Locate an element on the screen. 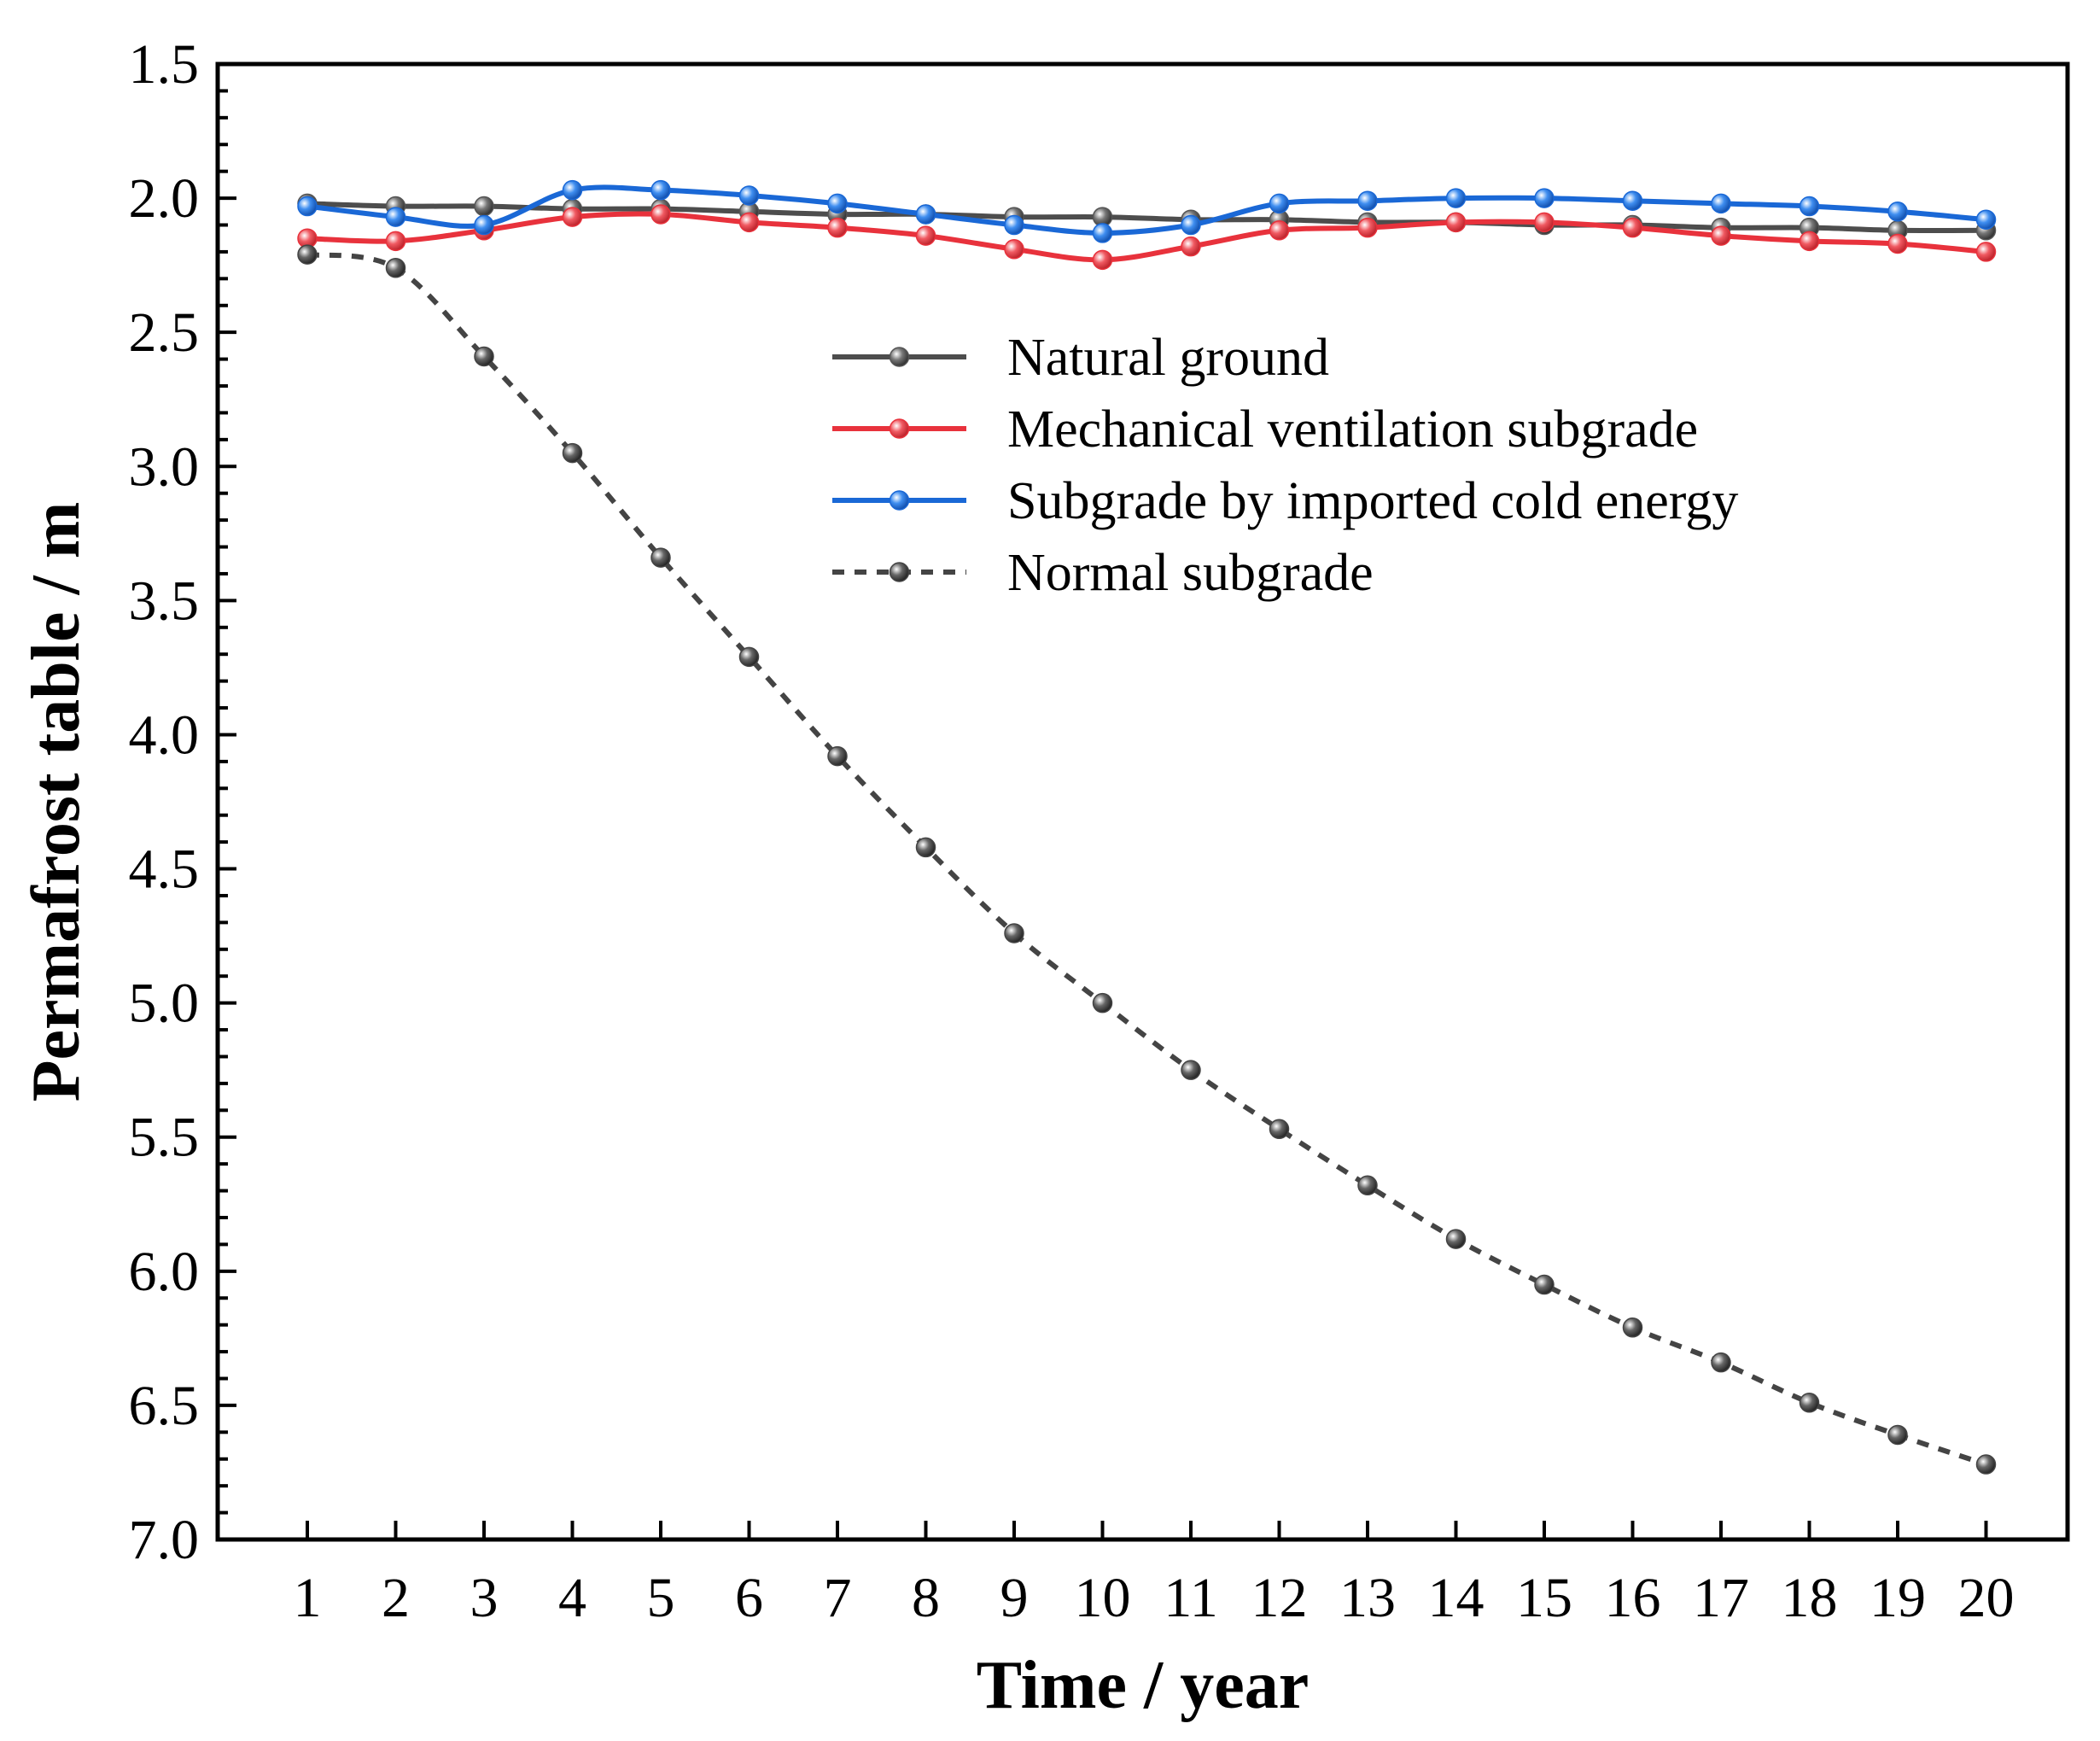 This screenshot has width=2100, height=1741. x-tick-label: 8 is located at coordinates (926, 1598).